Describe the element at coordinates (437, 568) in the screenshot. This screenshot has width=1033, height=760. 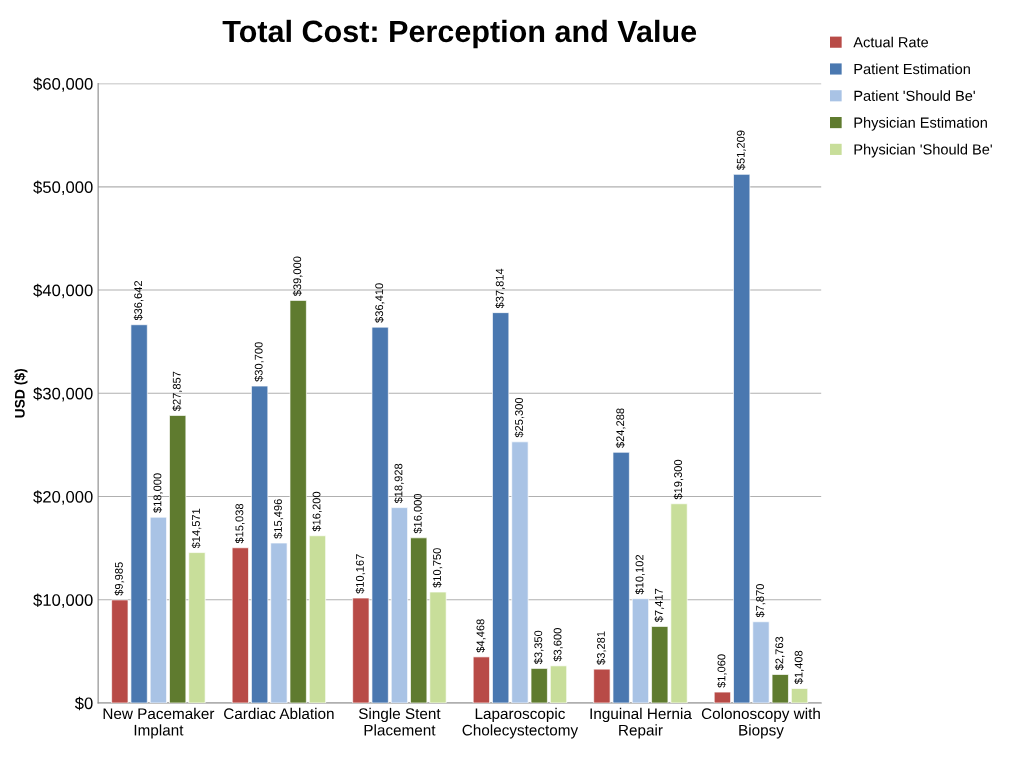
I see `data-label: $10,750` at that location.